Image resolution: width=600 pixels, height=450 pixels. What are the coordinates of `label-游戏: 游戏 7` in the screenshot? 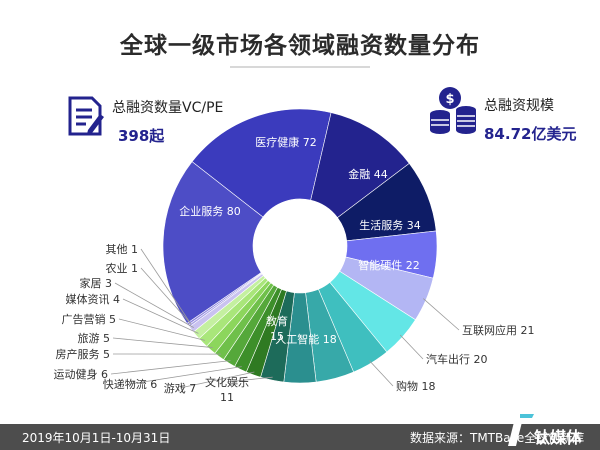 It's located at (180, 388).